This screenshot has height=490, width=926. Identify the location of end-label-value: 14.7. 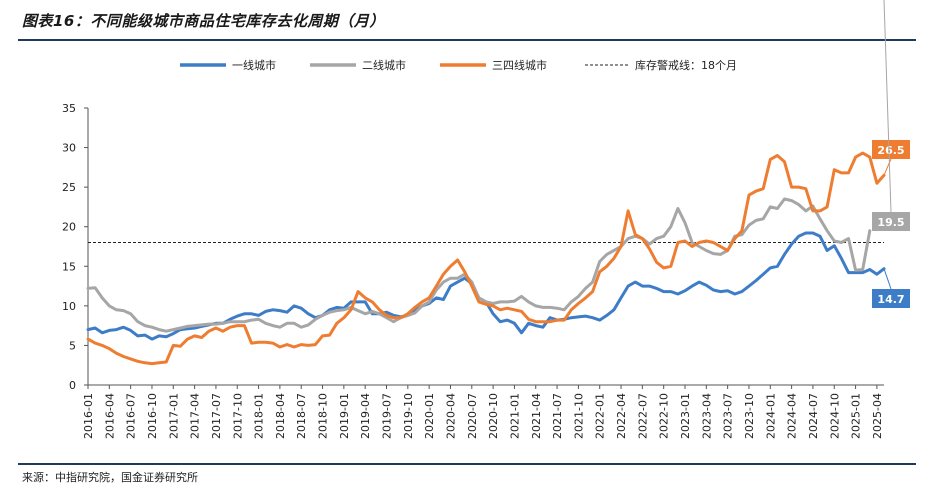
(890, 299).